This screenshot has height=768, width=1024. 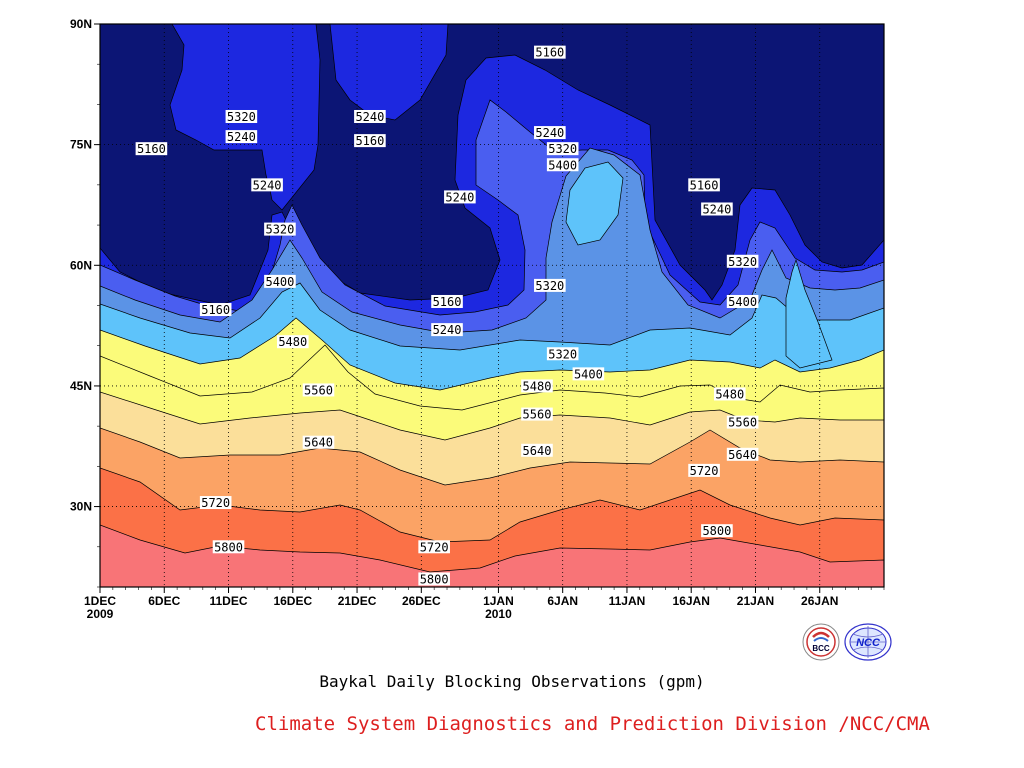 I want to click on bcc-logo-text: BCC, so click(x=821, y=648).